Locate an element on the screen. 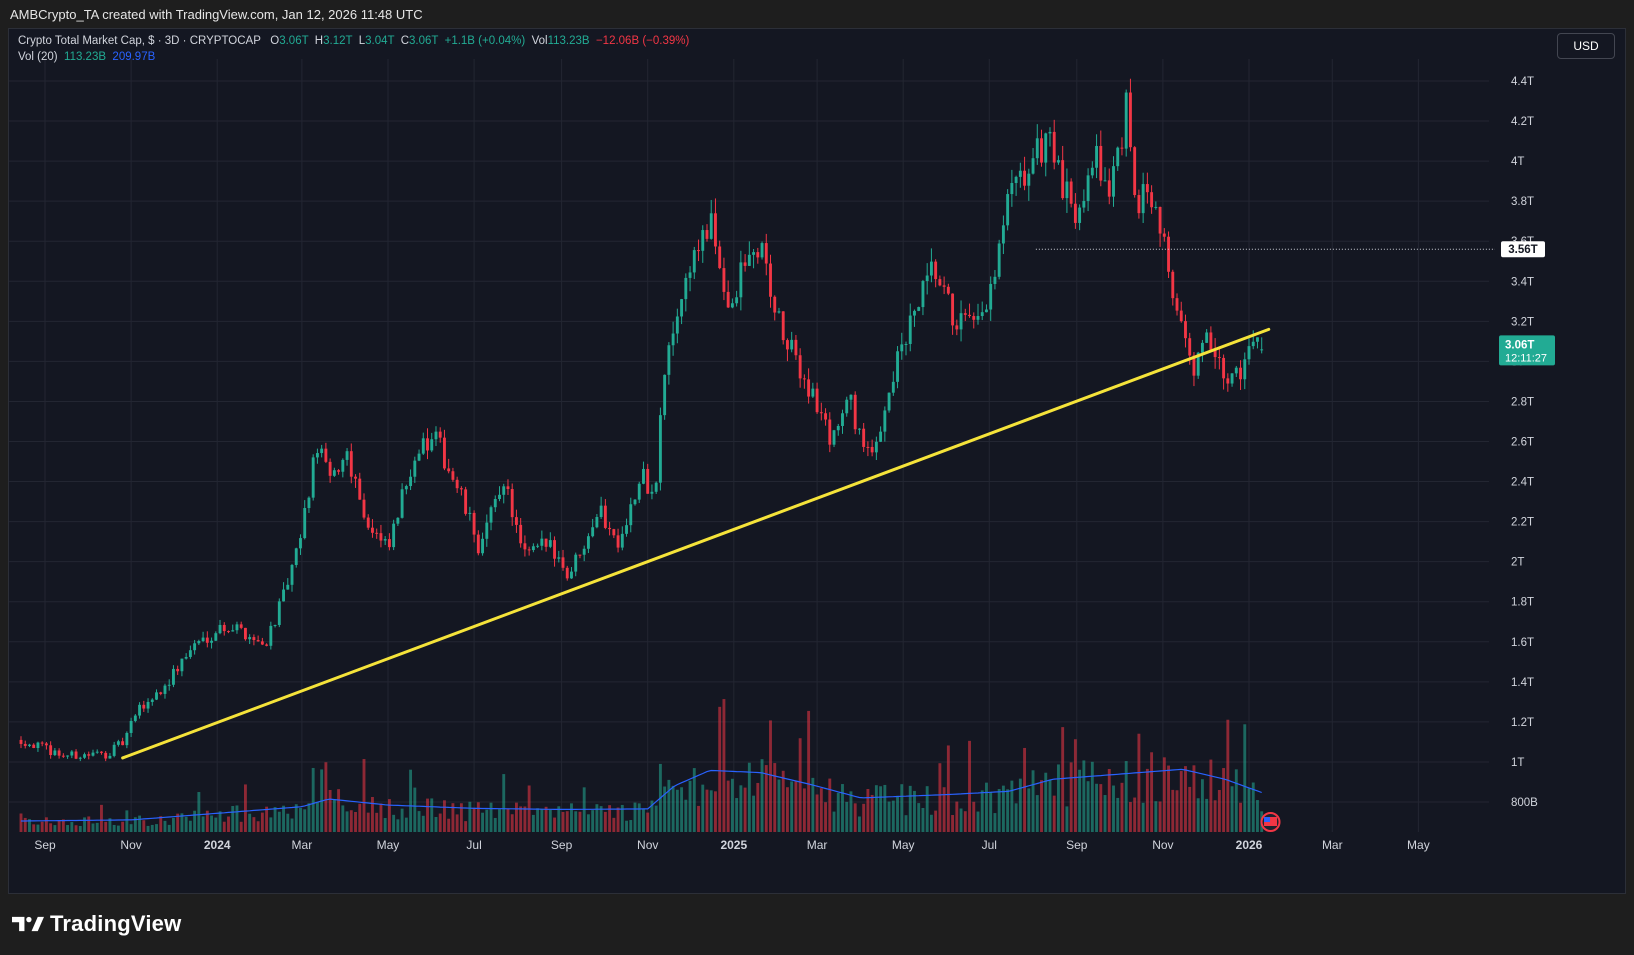 The height and width of the screenshot is (955, 1634). x-tick-label-8: 2025 is located at coordinates (733, 845).